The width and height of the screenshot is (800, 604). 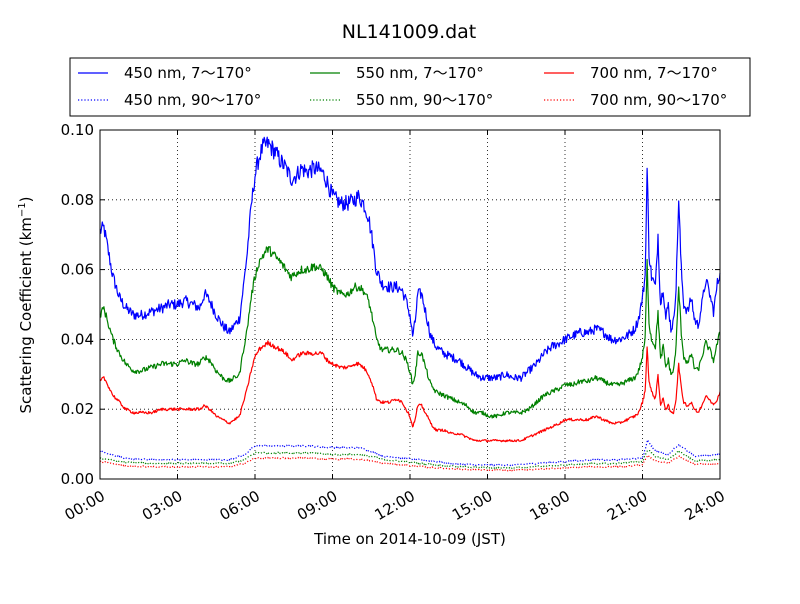 I want to click on y-axis-label-main: Scattering Coefficient (km, so click(x=26, y=315).